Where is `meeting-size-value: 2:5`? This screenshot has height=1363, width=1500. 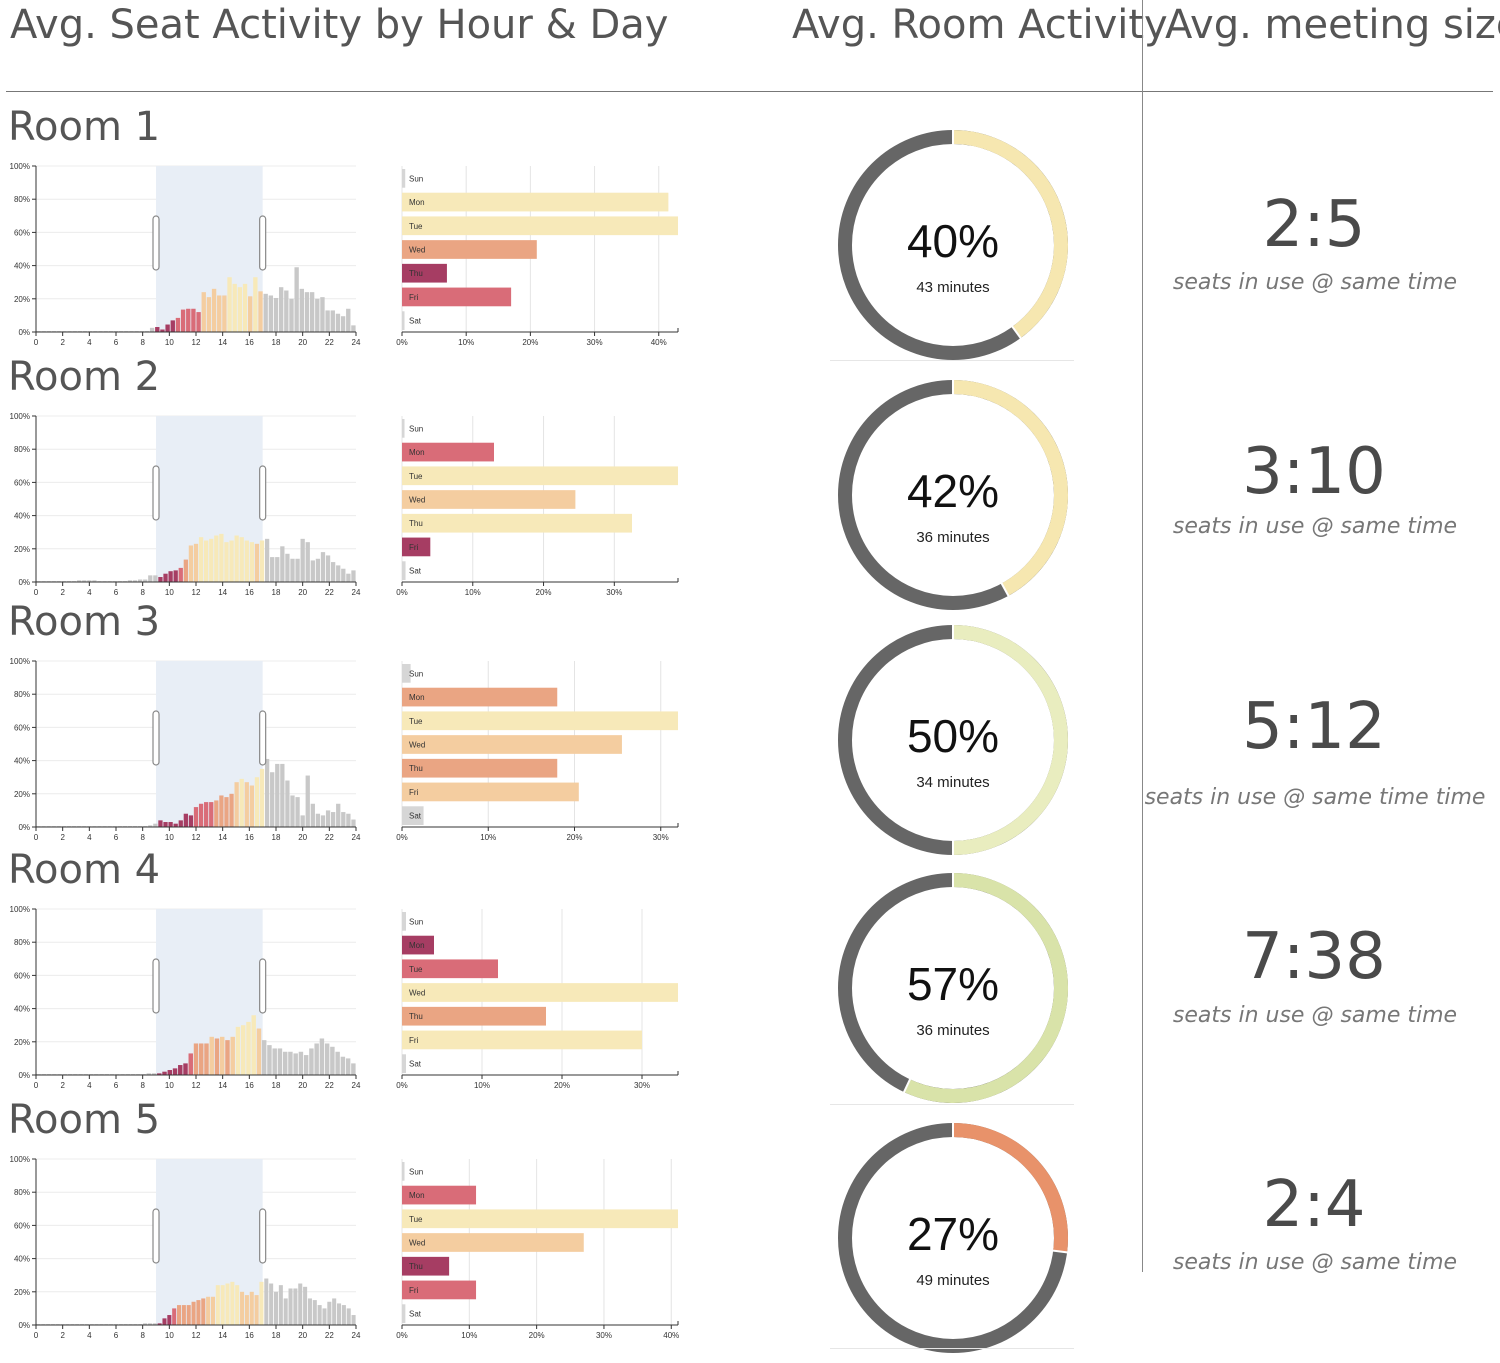 meeting-size-value: 2:5 is located at coordinates (1314, 225).